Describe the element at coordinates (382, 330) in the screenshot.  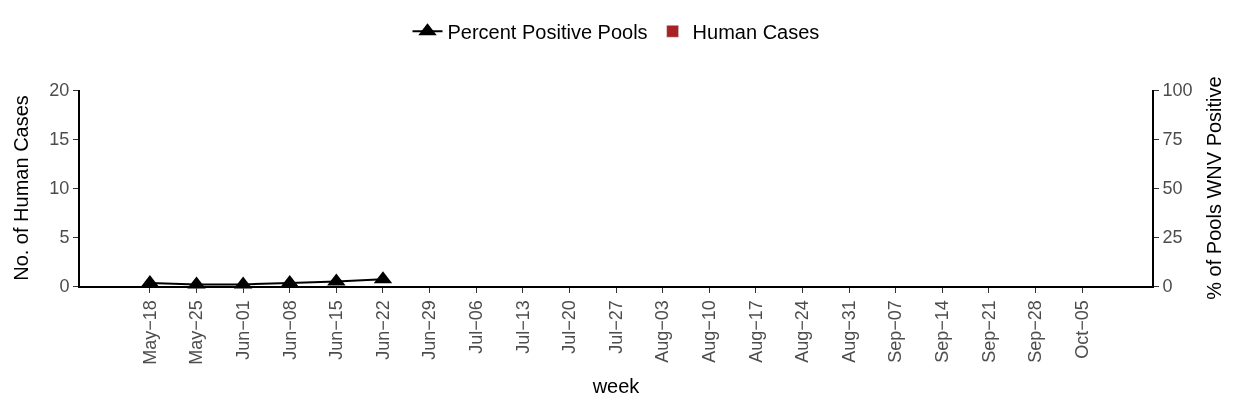
I see `x-tick-label: Jun−22` at that location.